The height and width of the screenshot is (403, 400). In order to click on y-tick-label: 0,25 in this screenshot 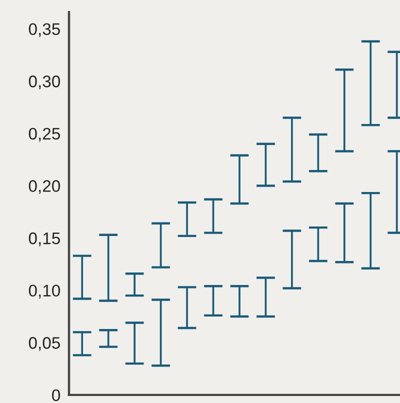, I will do `click(44, 135)`.